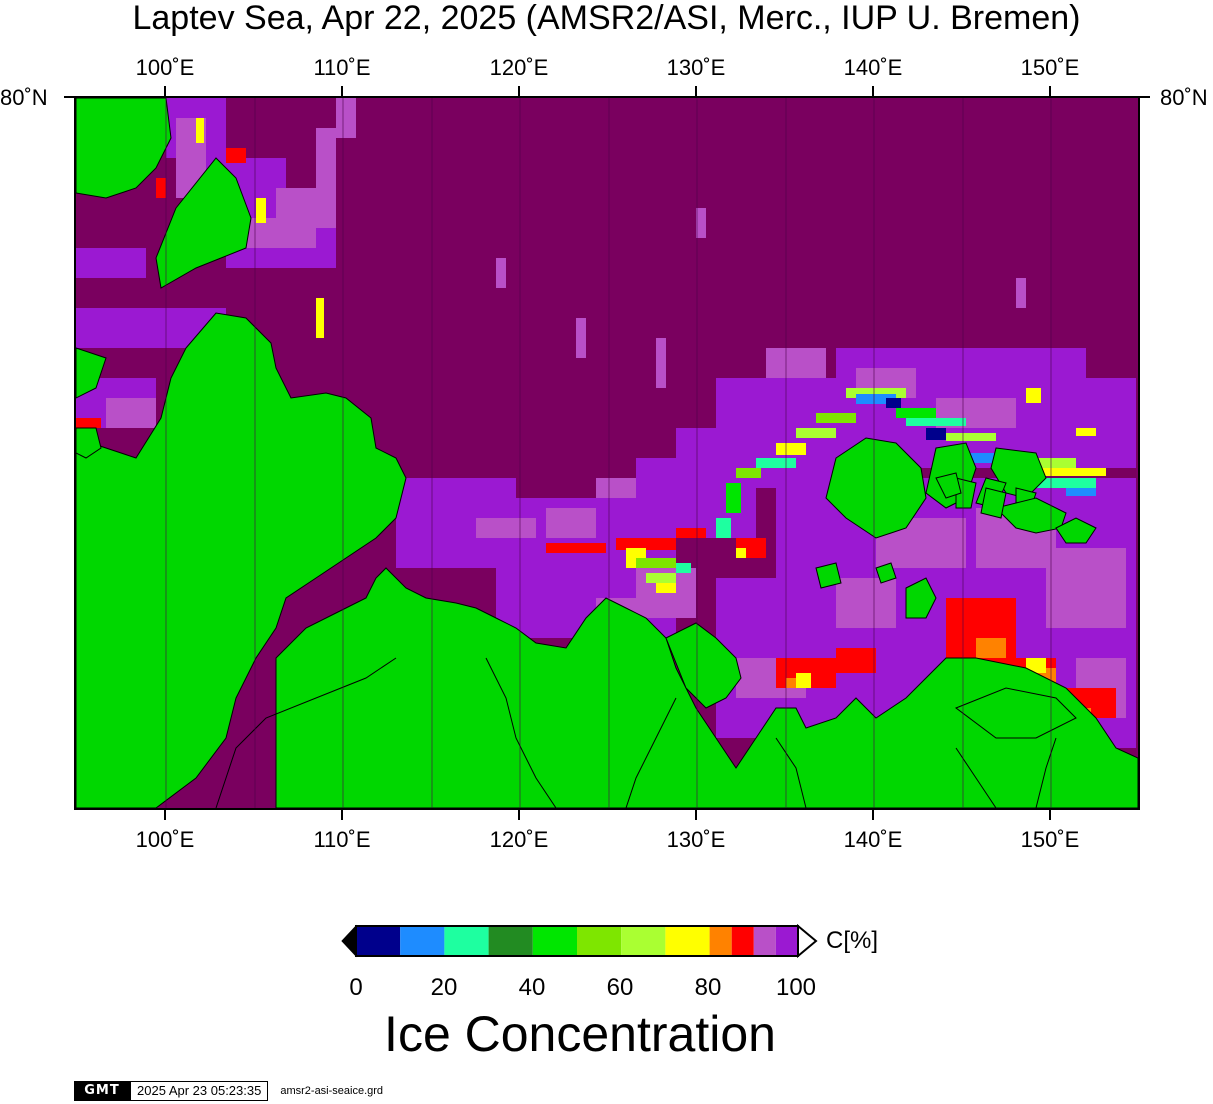 This screenshot has height=1104, width=1213. I want to click on lat-tick-left, so click(69, 97).